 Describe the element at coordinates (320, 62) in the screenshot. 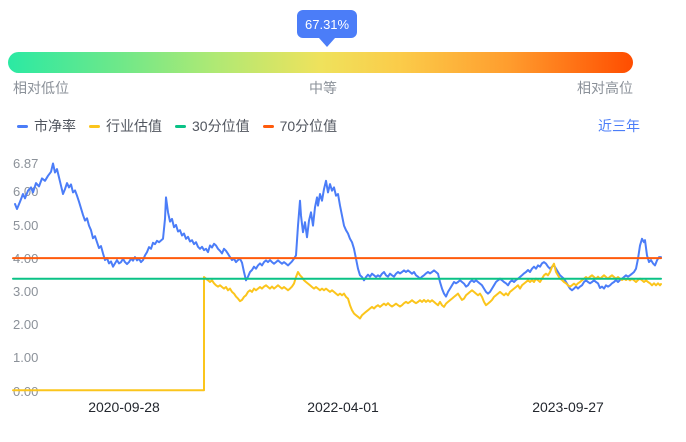

I see `valuation-gauge-bar` at that location.